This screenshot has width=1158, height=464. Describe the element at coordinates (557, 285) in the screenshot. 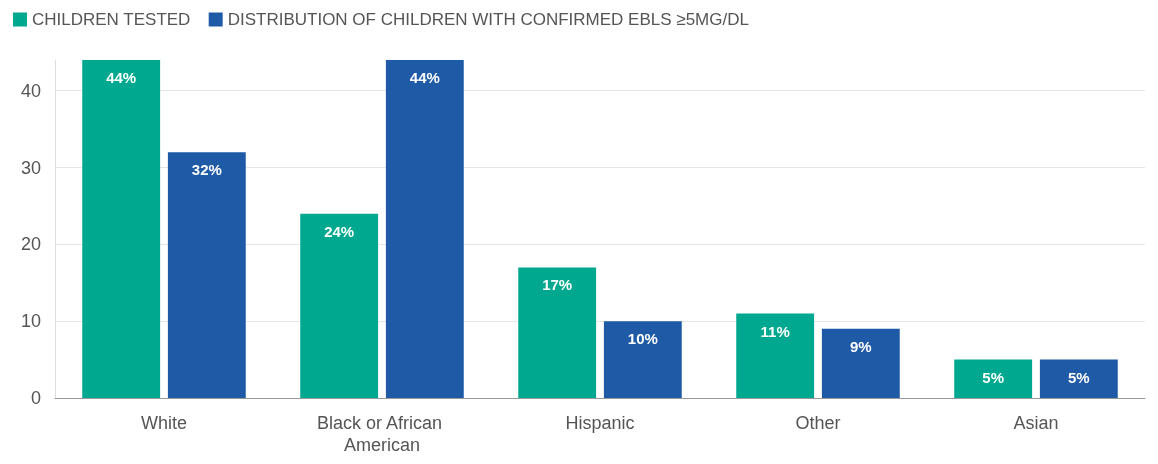

I see `data-label: 17%` at that location.